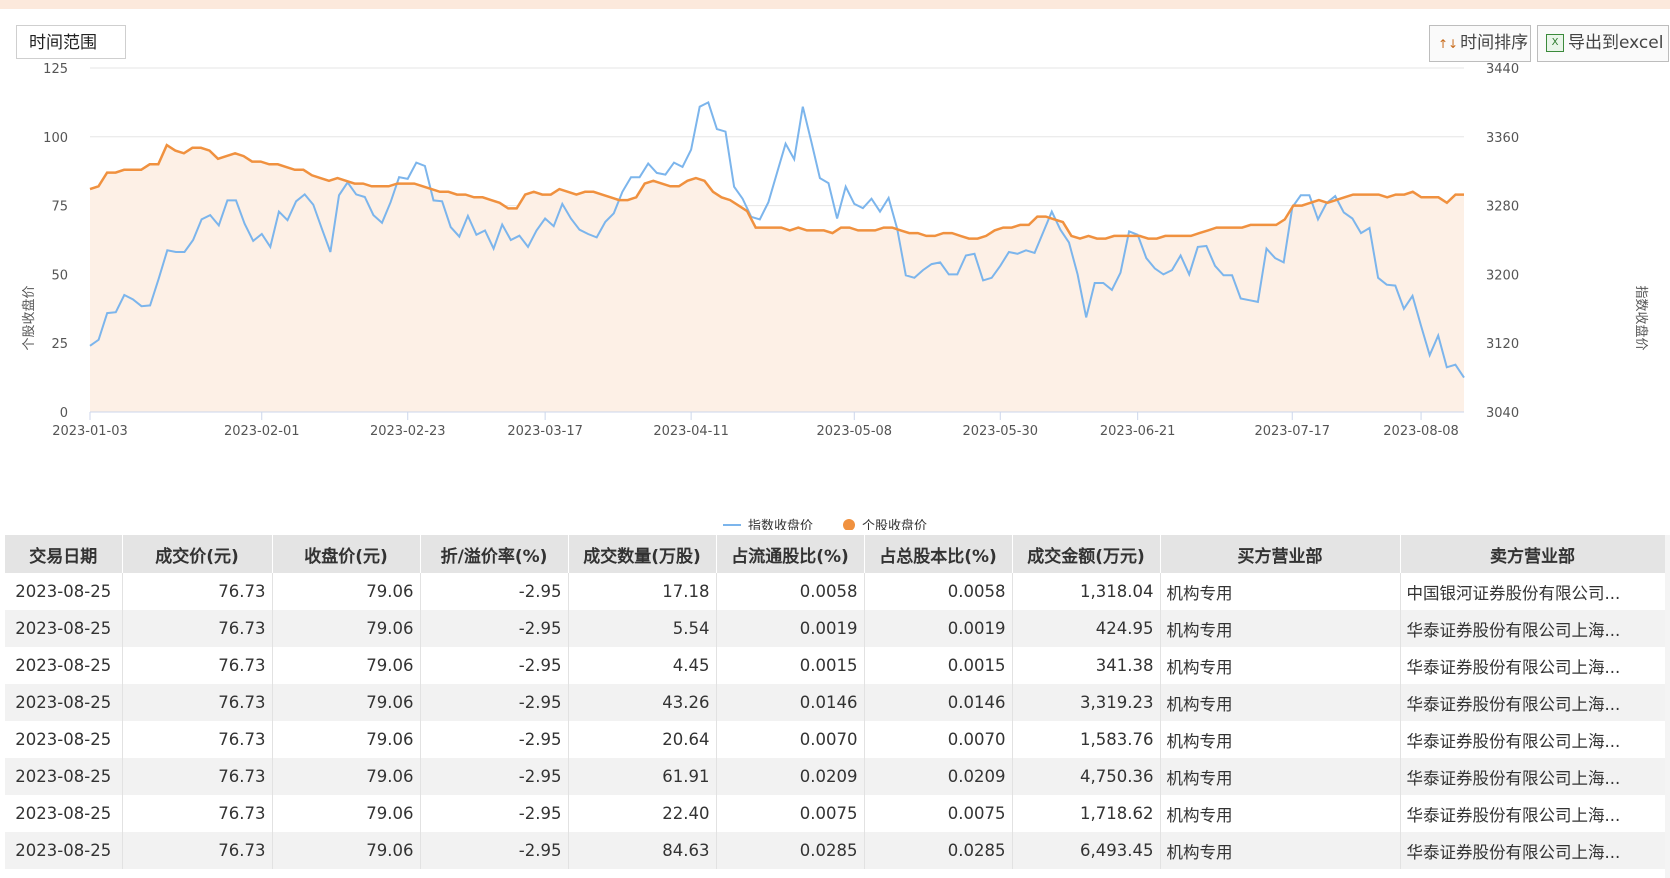 The height and width of the screenshot is (878, 1670). What do you see at coordinates (790, 702) in the screenshot?
I see `table-cell: 0.0146` at bounding box center [790, 702].